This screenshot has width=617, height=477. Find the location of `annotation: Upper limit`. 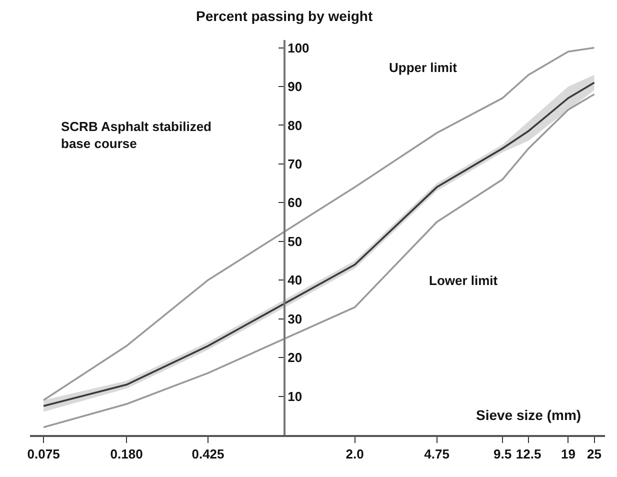

annotation: Upper limit is located at coordinates (423, 67).